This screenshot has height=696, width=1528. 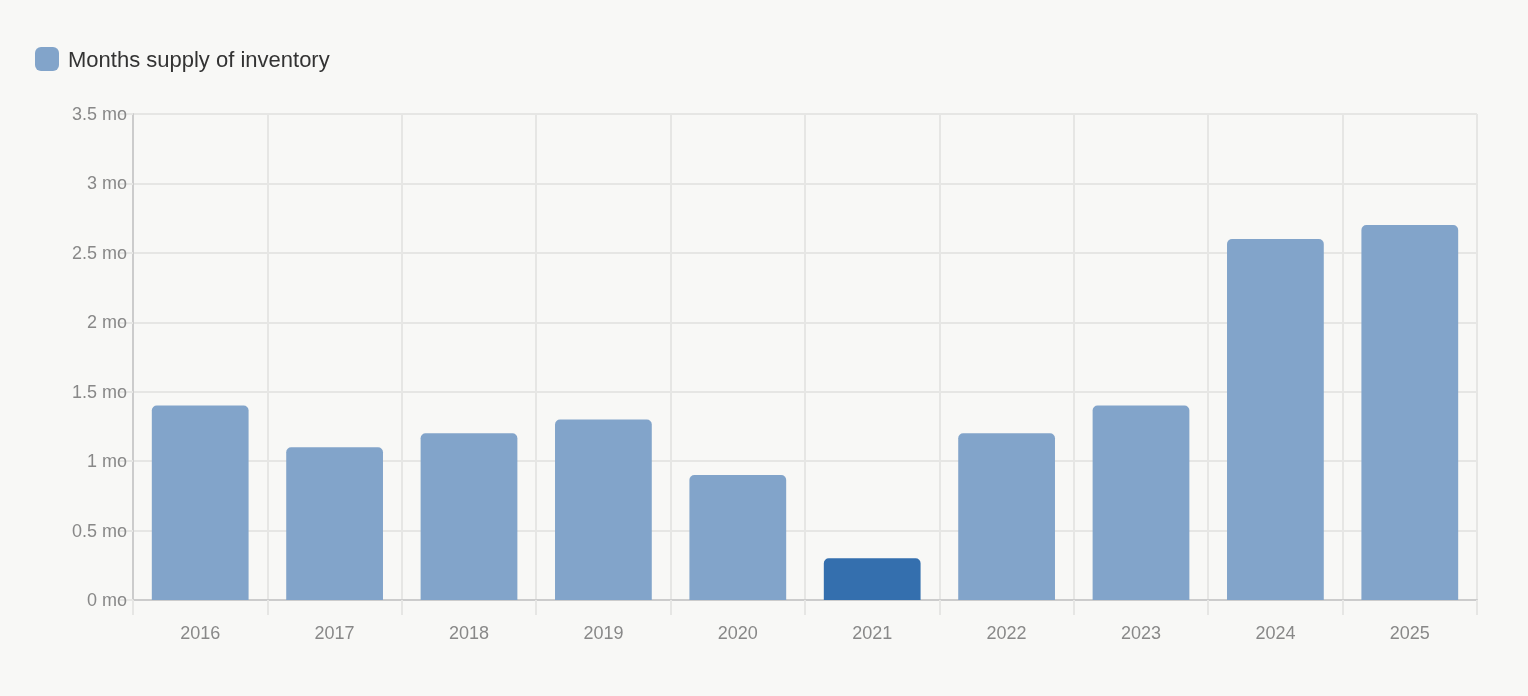 I want to click on x-tick-label: 2020, so click(x=737, y=633).